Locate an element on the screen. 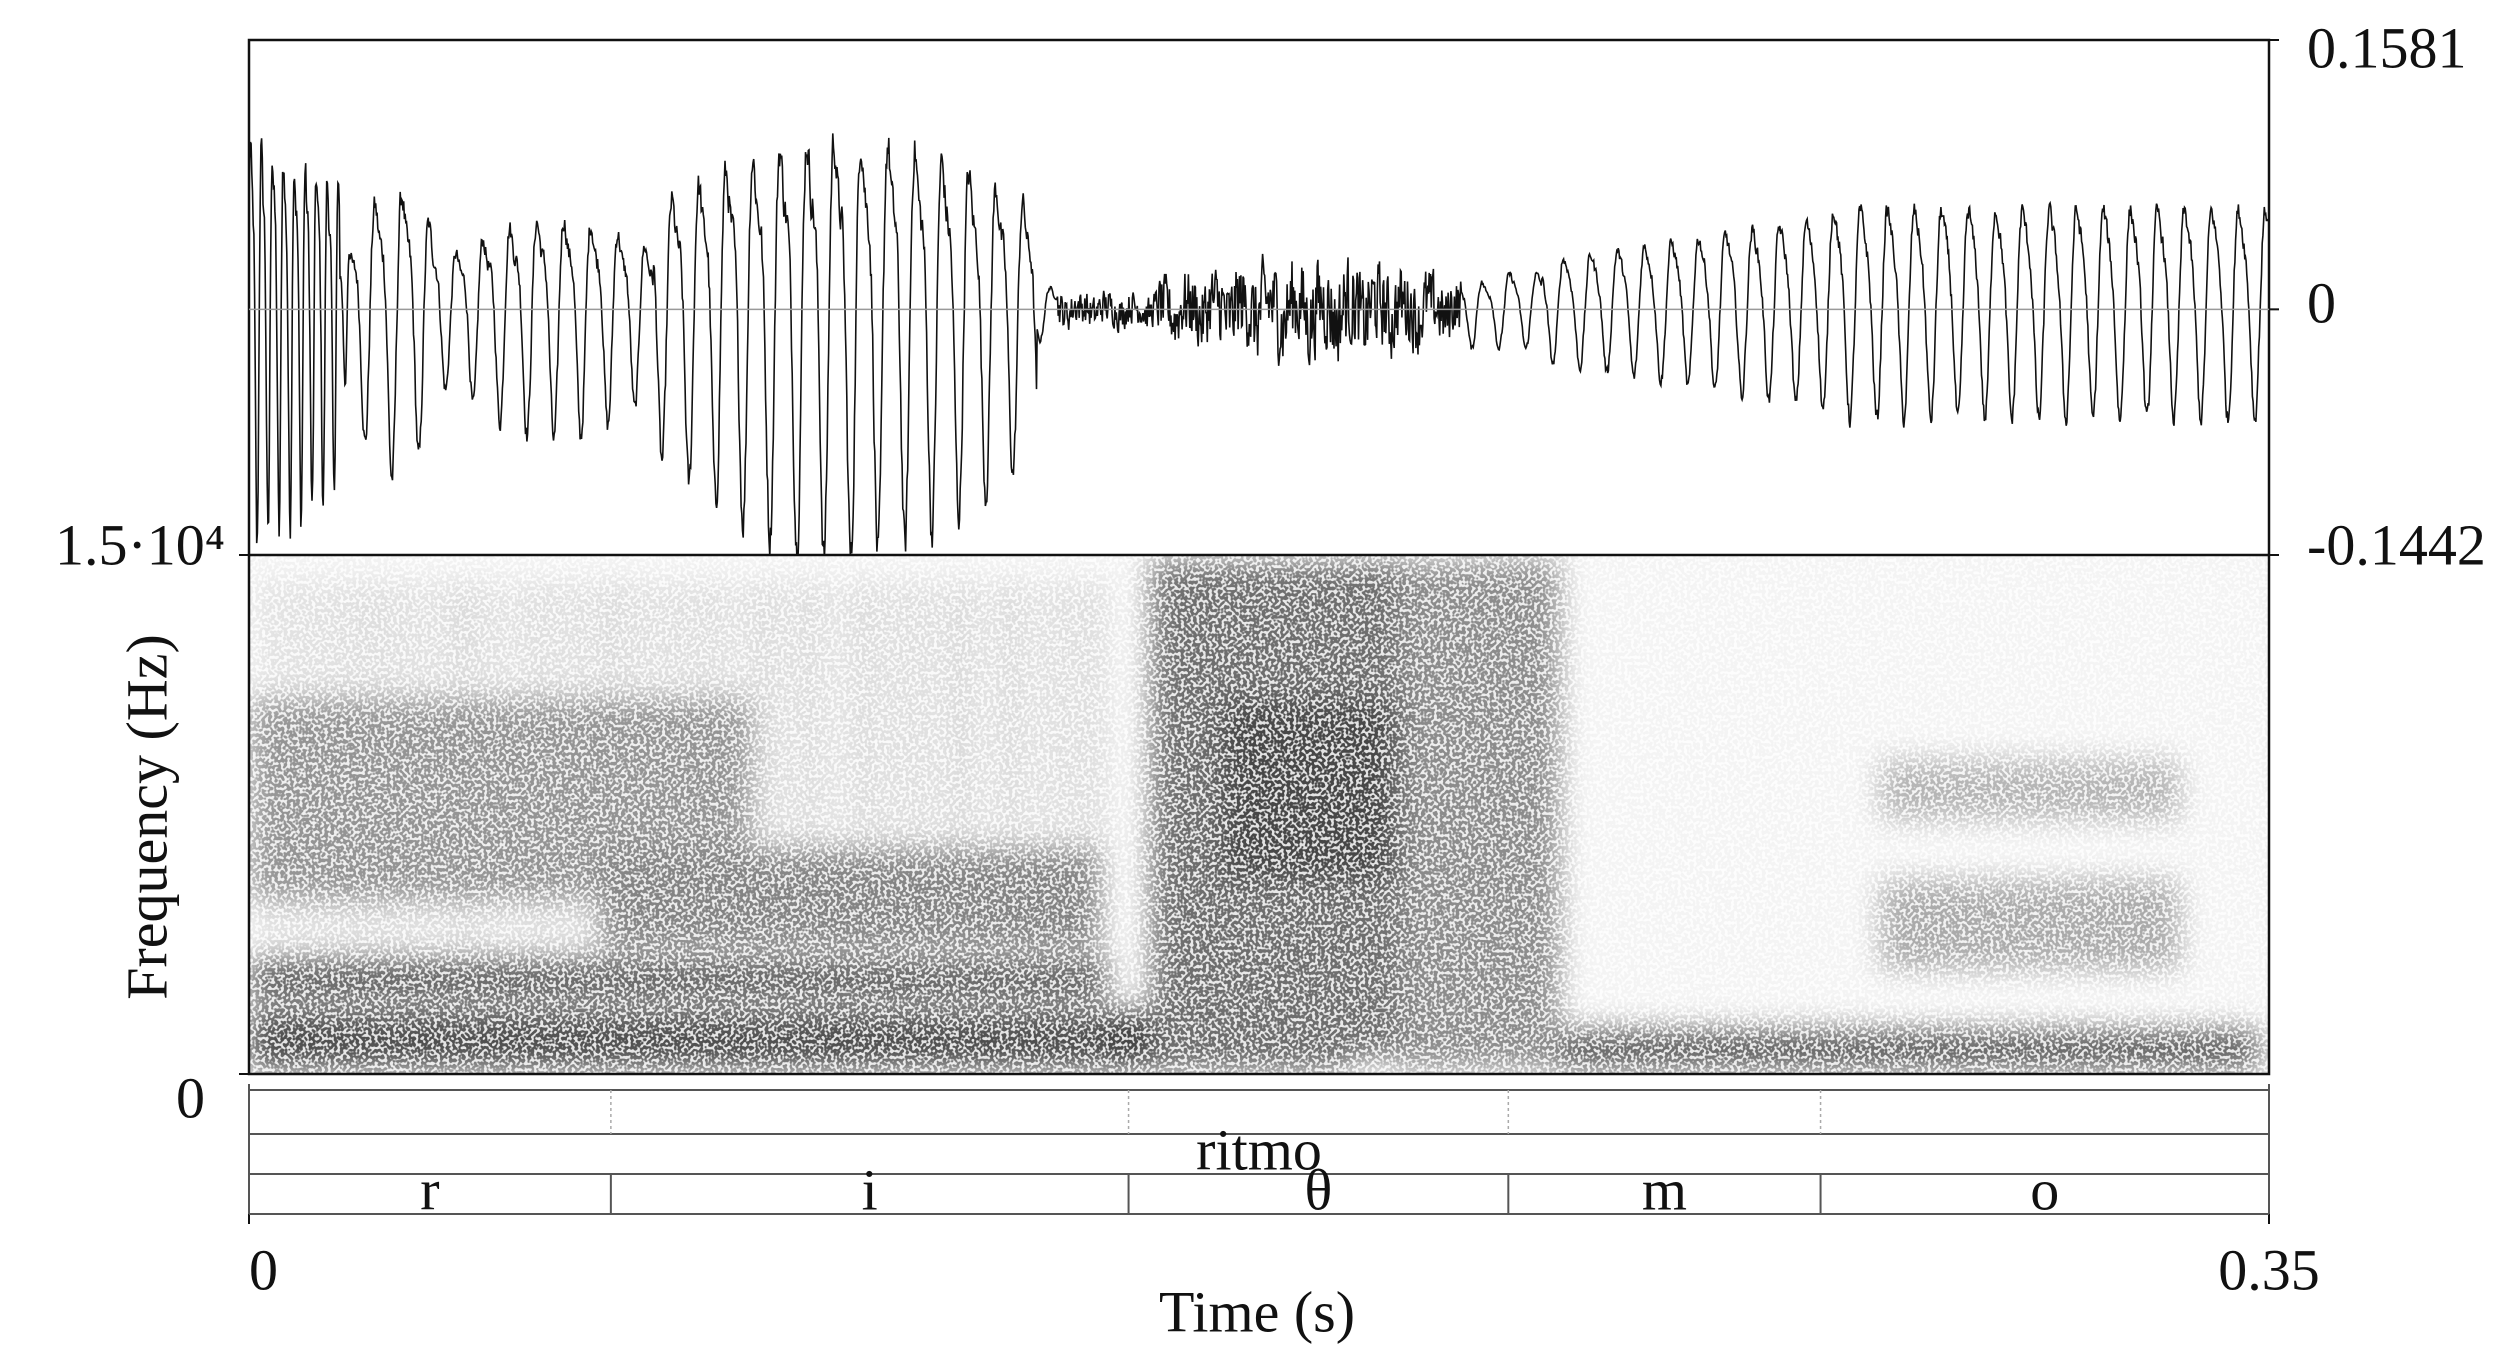 This screenshot has width=2509, height=1368. x-tick-label: 0.35 is located at coordinates (2269, 1269).